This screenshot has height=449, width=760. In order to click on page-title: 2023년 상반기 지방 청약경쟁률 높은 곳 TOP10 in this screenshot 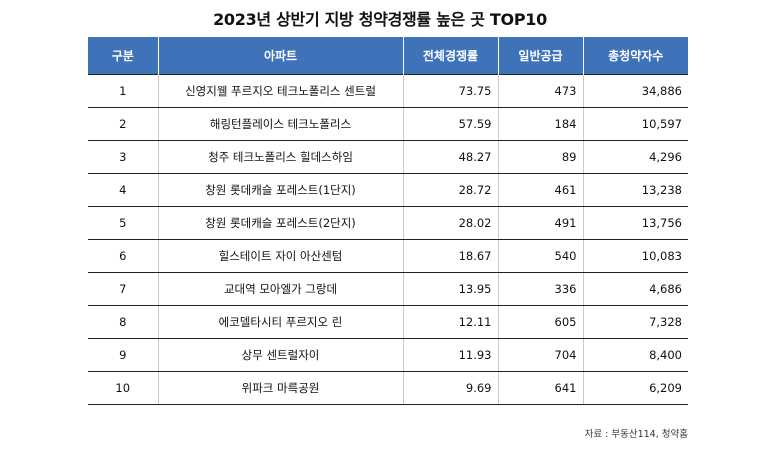, I will do `click(380, 19)`.